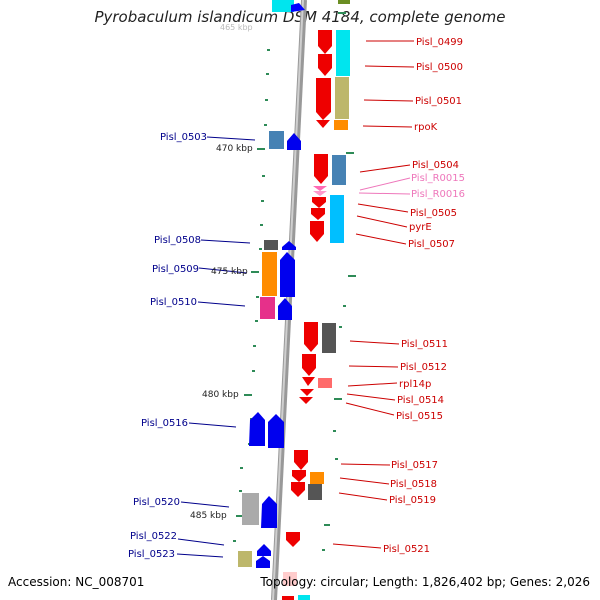 The image size is (600, 600). I want to click on gene-label-pisl-0516: Pisl_0516, so click(164, 423).